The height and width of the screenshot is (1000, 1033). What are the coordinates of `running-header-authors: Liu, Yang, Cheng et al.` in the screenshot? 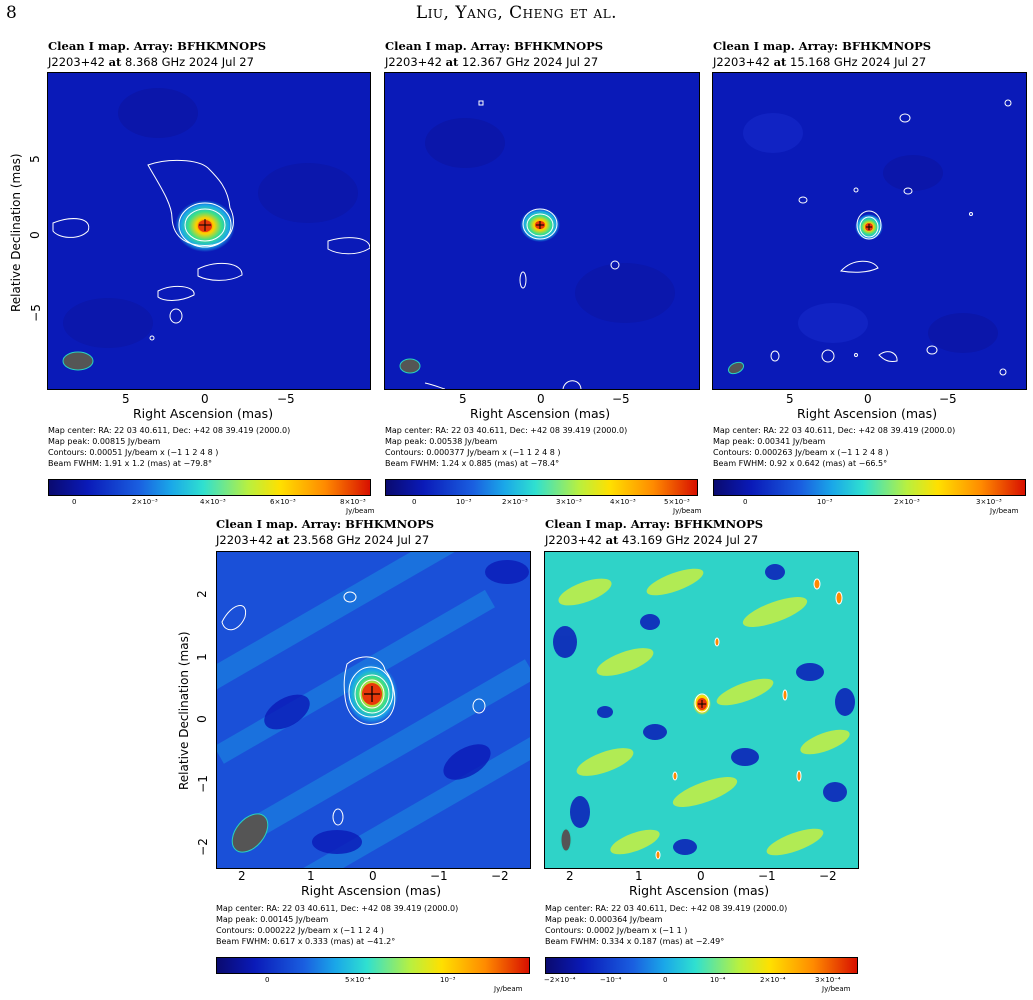 It's located at (516, 13).